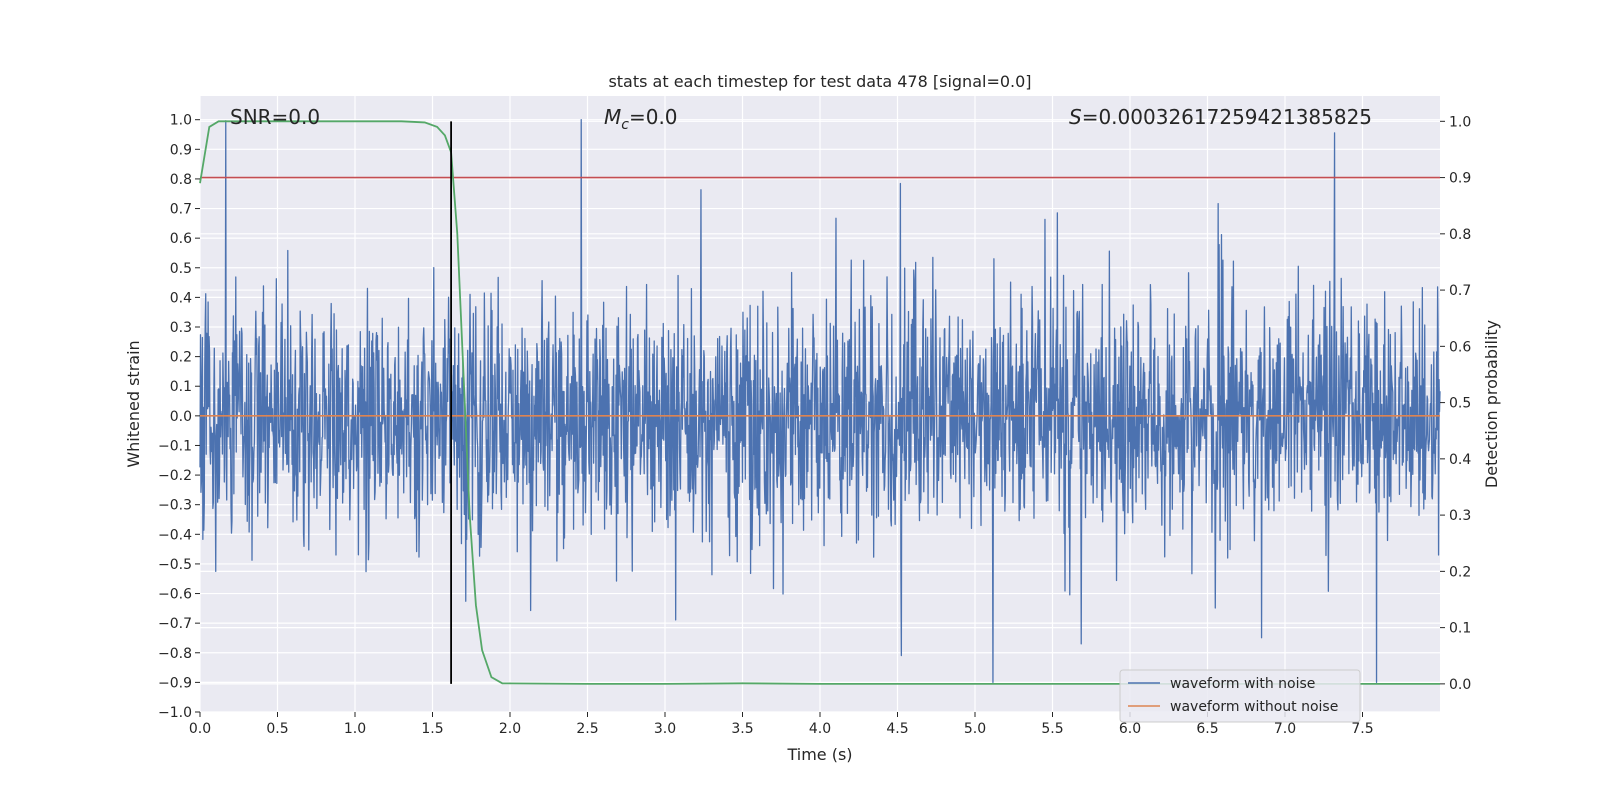  What do you see at coordinates (181, 239) in the screenshot?
I see `y-tick-label: 0.6` at bounding box center [181, 239].